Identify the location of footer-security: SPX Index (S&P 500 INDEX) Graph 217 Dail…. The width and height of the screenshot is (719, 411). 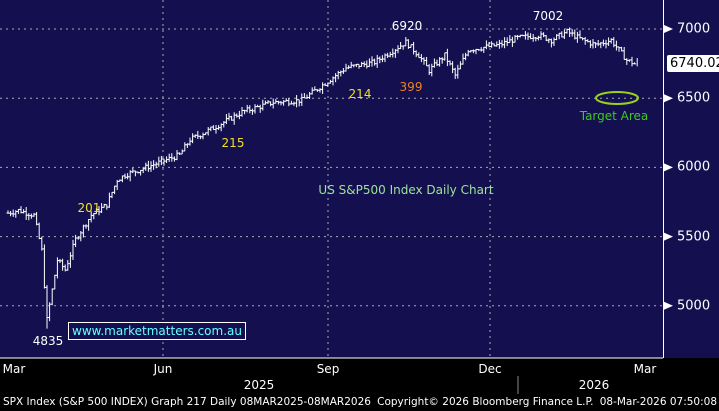
(187, 402).